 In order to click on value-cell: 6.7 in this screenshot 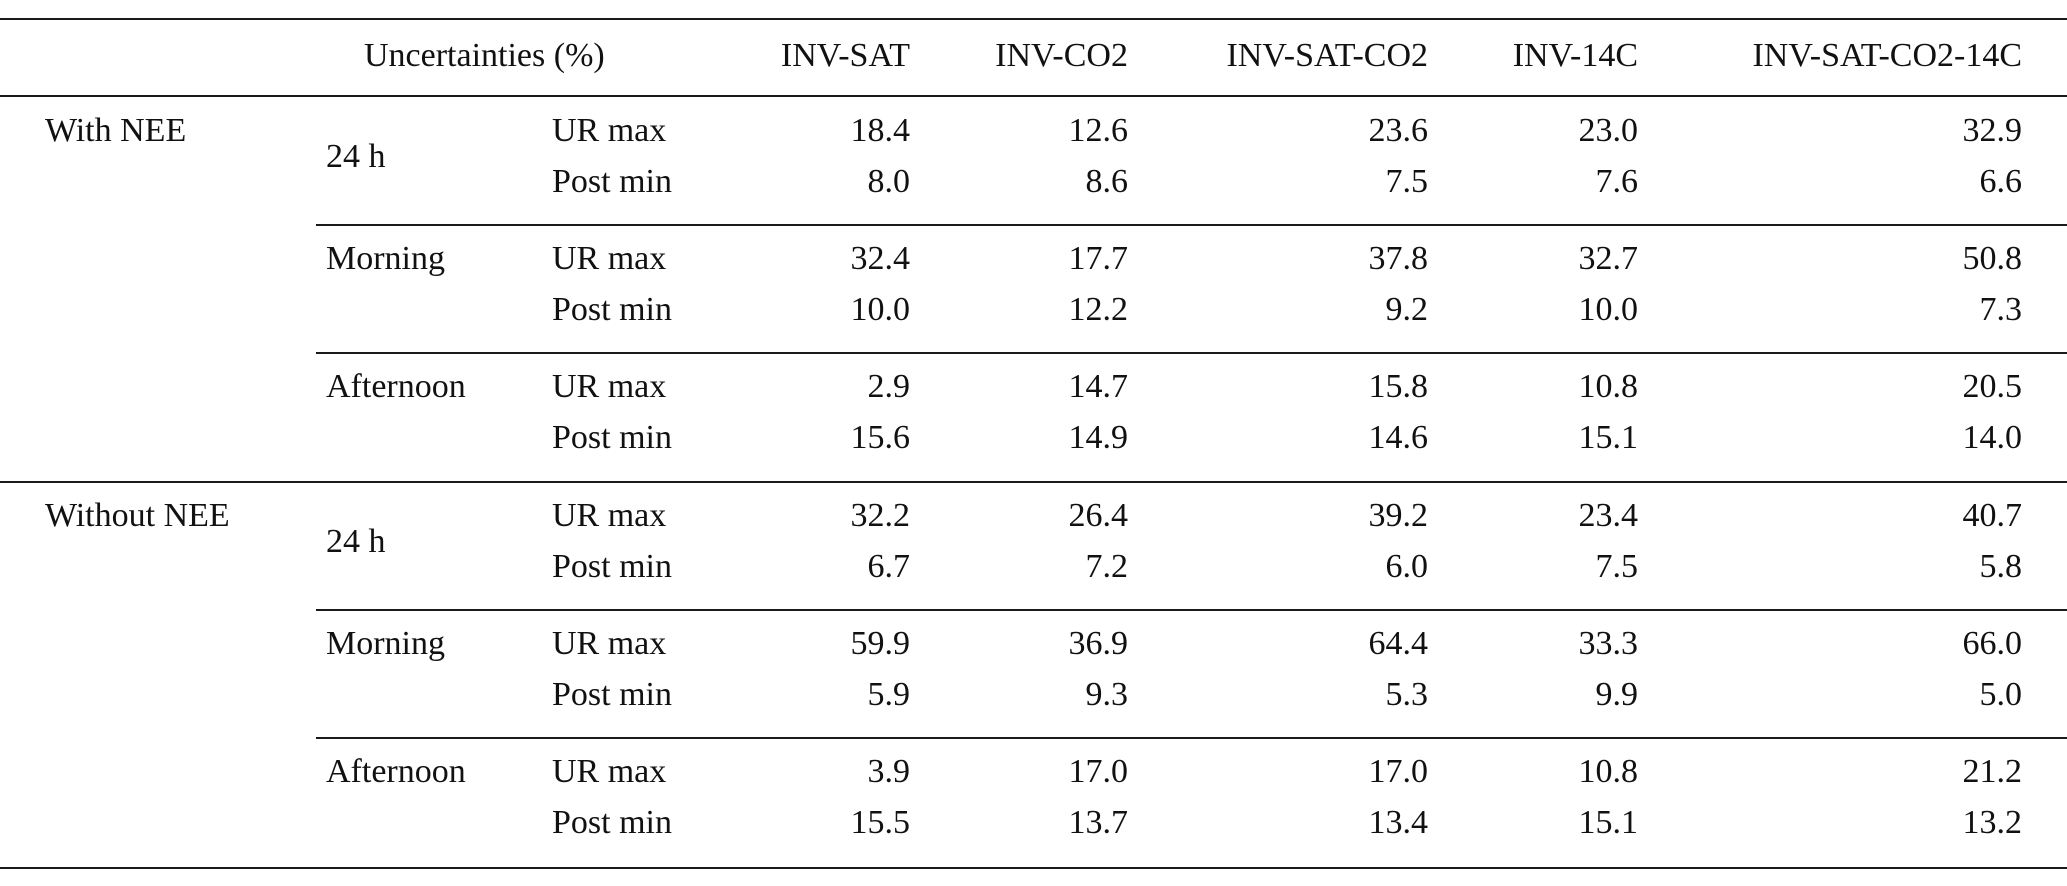, I will do `click(889, 566)`.